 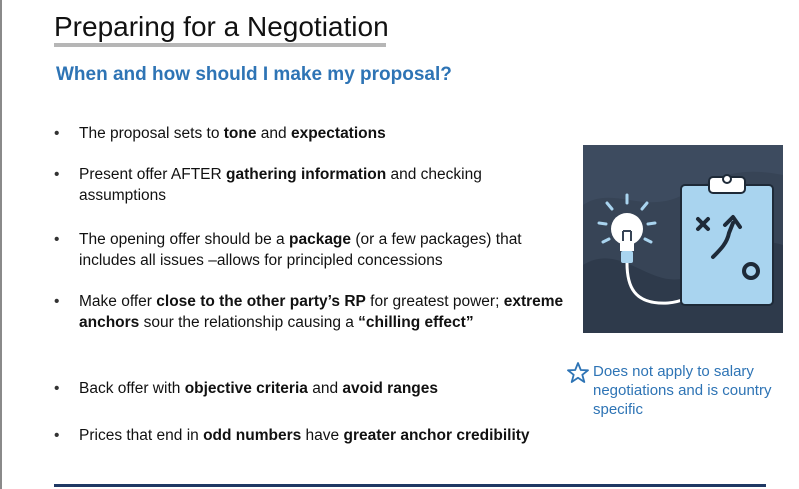 What do you see at coordinates (184, 239) in the screenshot?
I see `bullet-segment: The opening offer should be a` at bounding box center [184, 239].